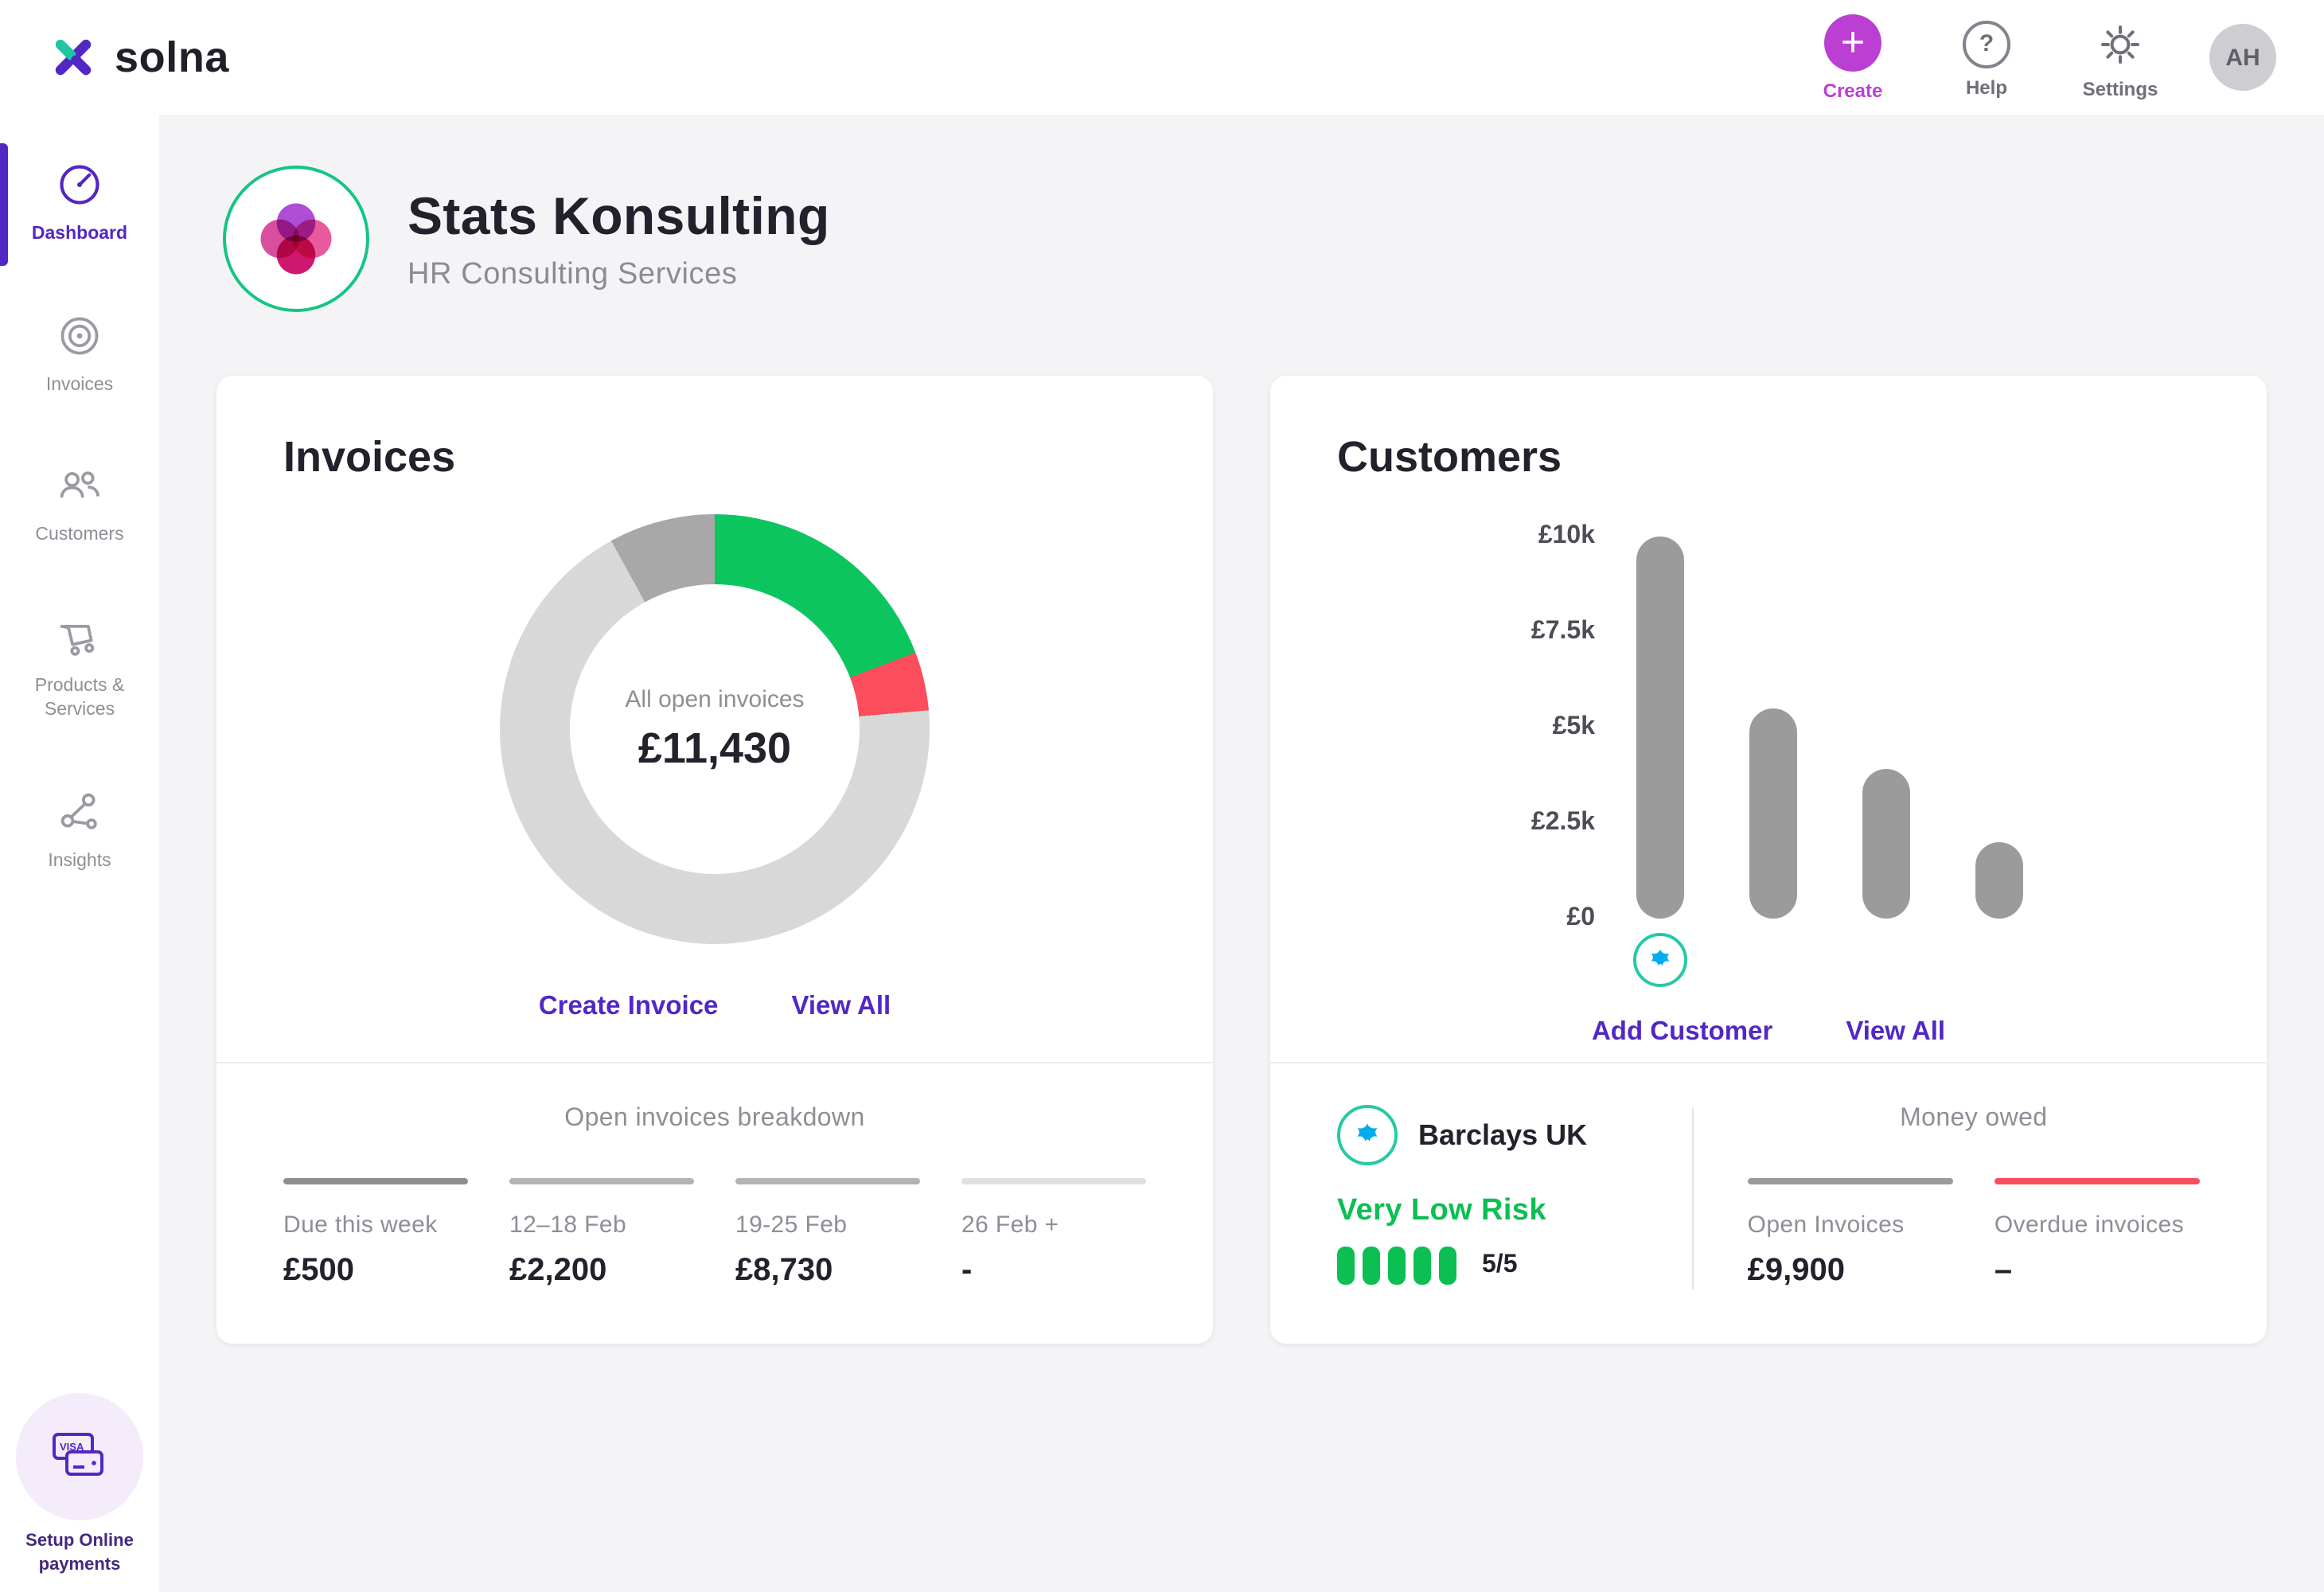 This screenshot has height=1592, width=2324. I want to click on sidebar-item-products-services: Products & Services, so click(79, 668).